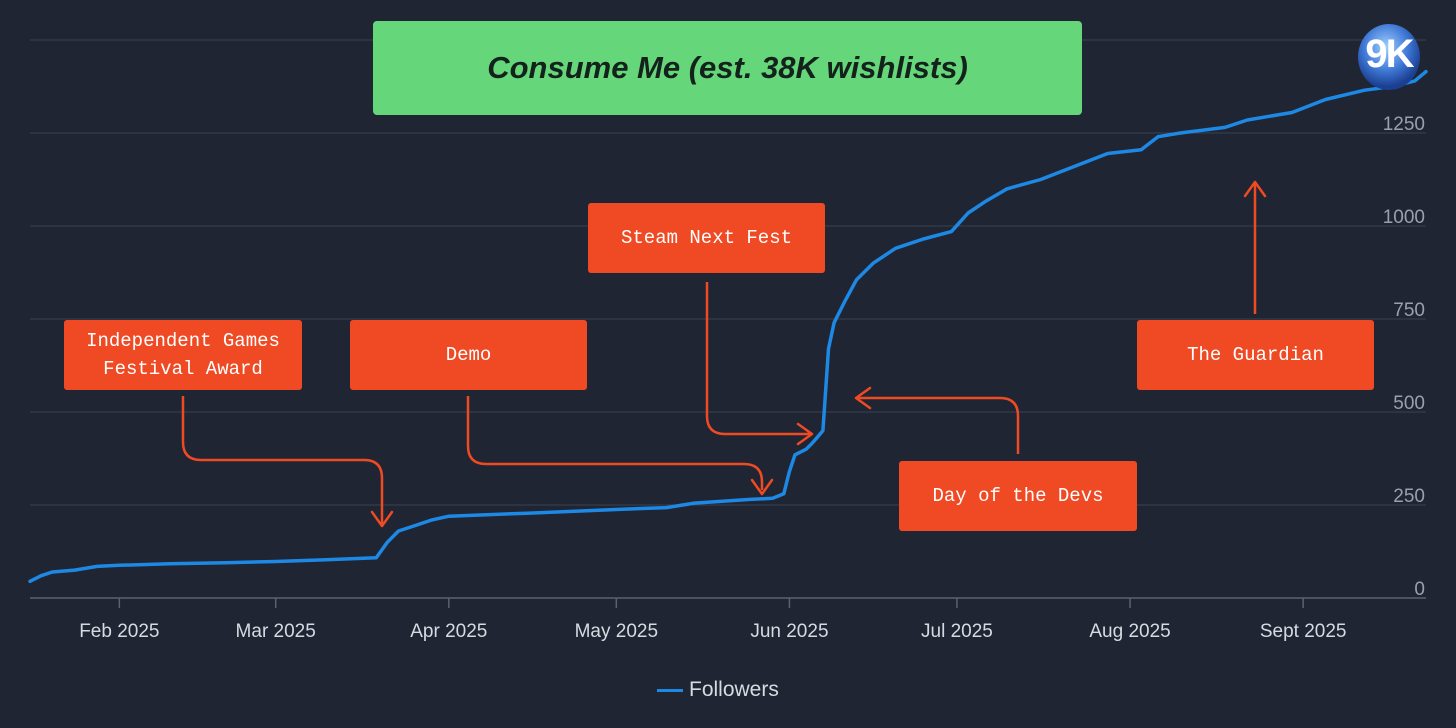  What do you see at coordinates (1419, 589) in the screenshot?
I see `y-tick-label: 0` at bounding box center [1419, 589].